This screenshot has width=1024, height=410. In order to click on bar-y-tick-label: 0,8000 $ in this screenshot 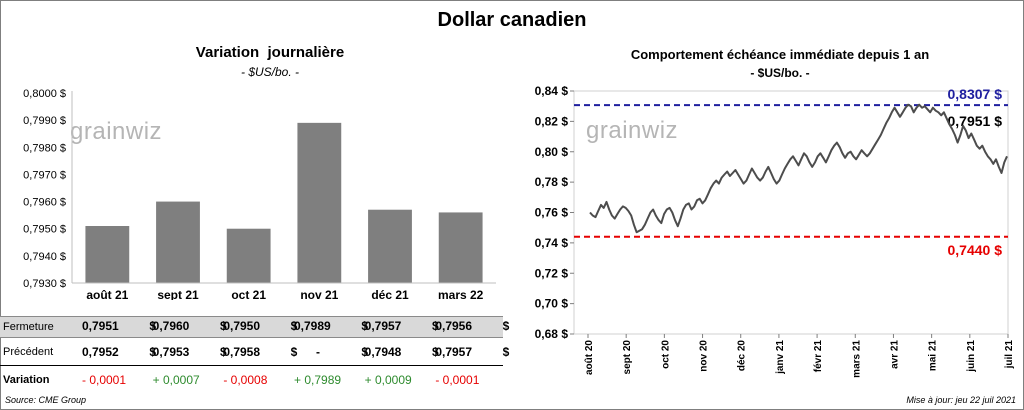, I will do `click(44, 94)`.